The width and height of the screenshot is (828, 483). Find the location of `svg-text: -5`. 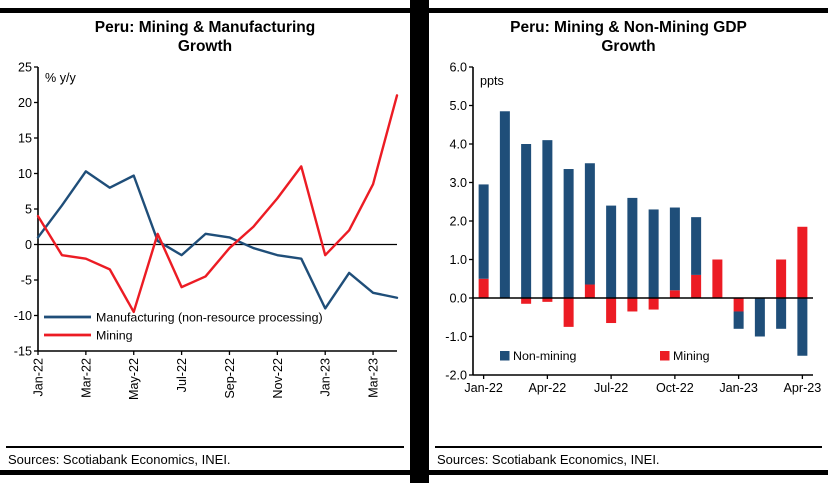

svg-text: -5 is located at coordinates (26, 280).